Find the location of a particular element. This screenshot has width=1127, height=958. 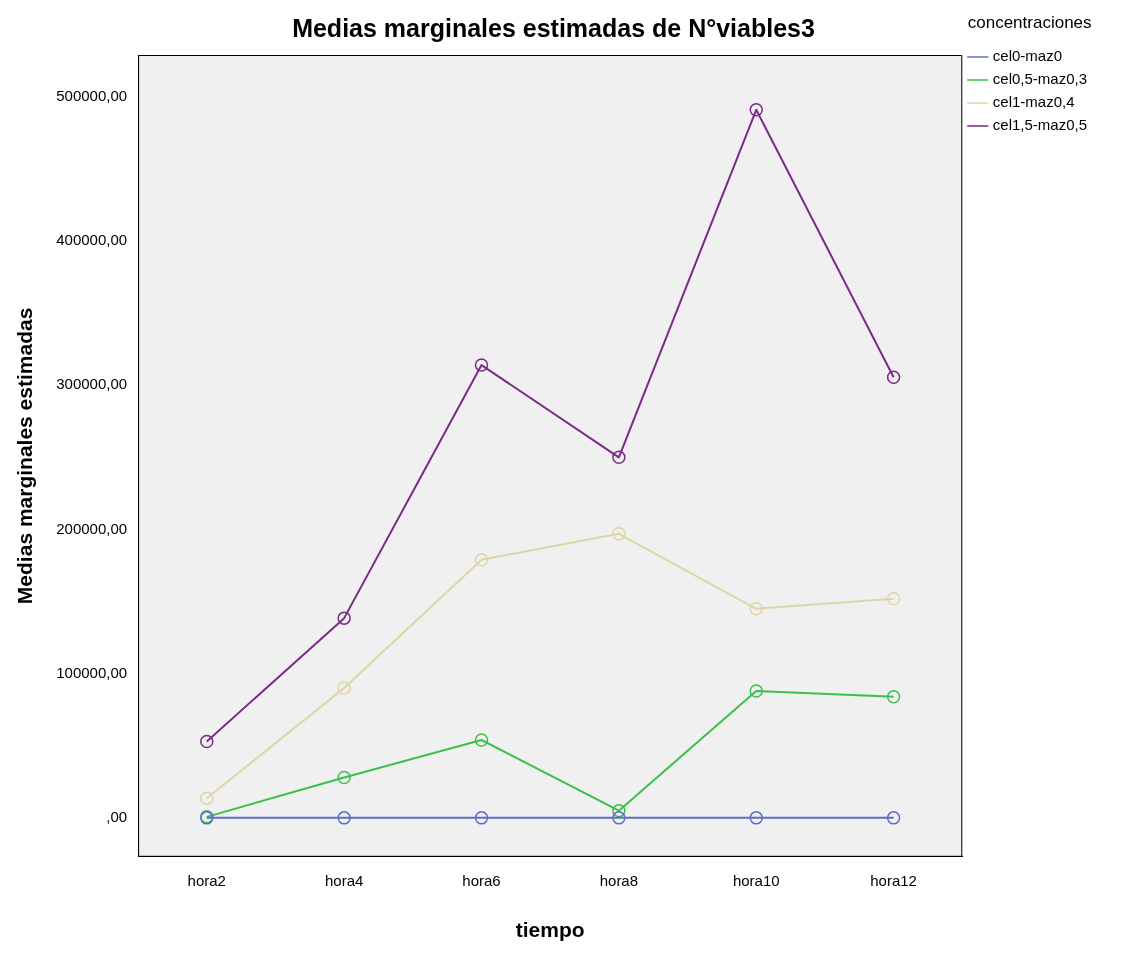

y-tick-label: 500000,00 is located at coordinates (92, 95).